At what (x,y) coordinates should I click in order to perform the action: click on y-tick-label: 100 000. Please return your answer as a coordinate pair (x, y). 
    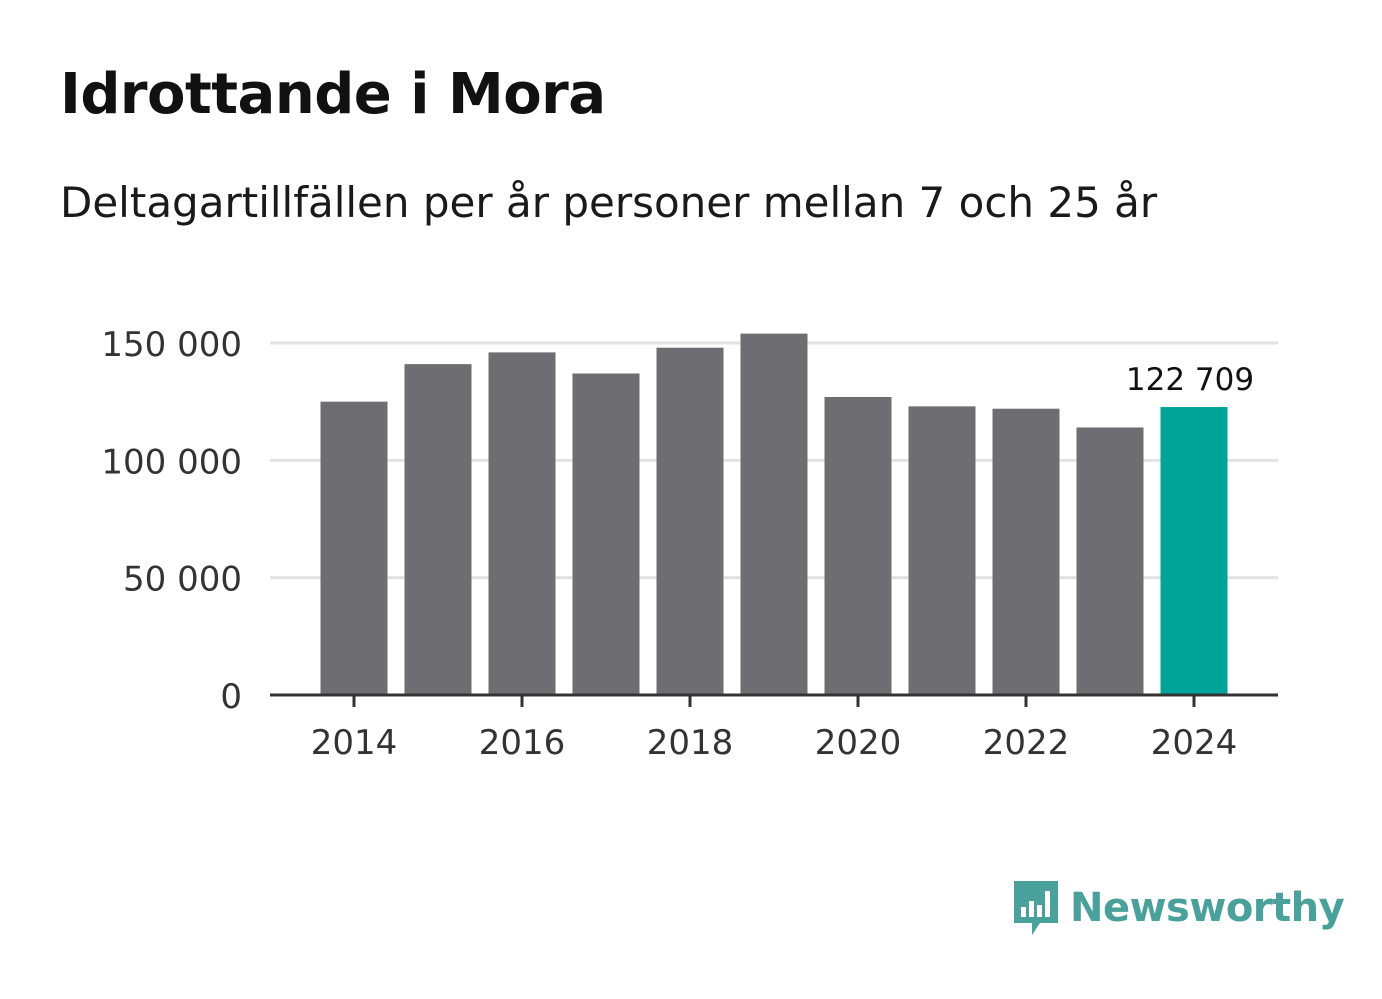
    Looking at the image, I should click on (171, 462).